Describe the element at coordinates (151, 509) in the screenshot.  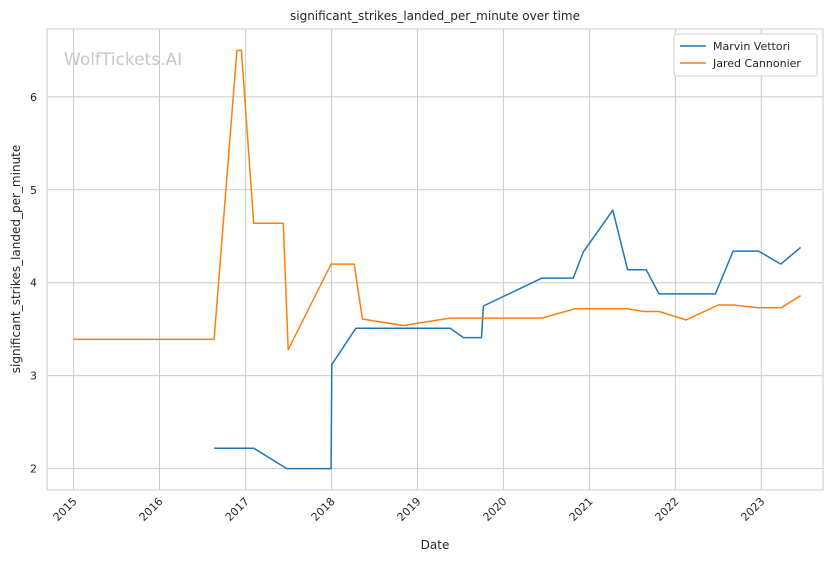
I see `x-tick-label: 2016` at that location.